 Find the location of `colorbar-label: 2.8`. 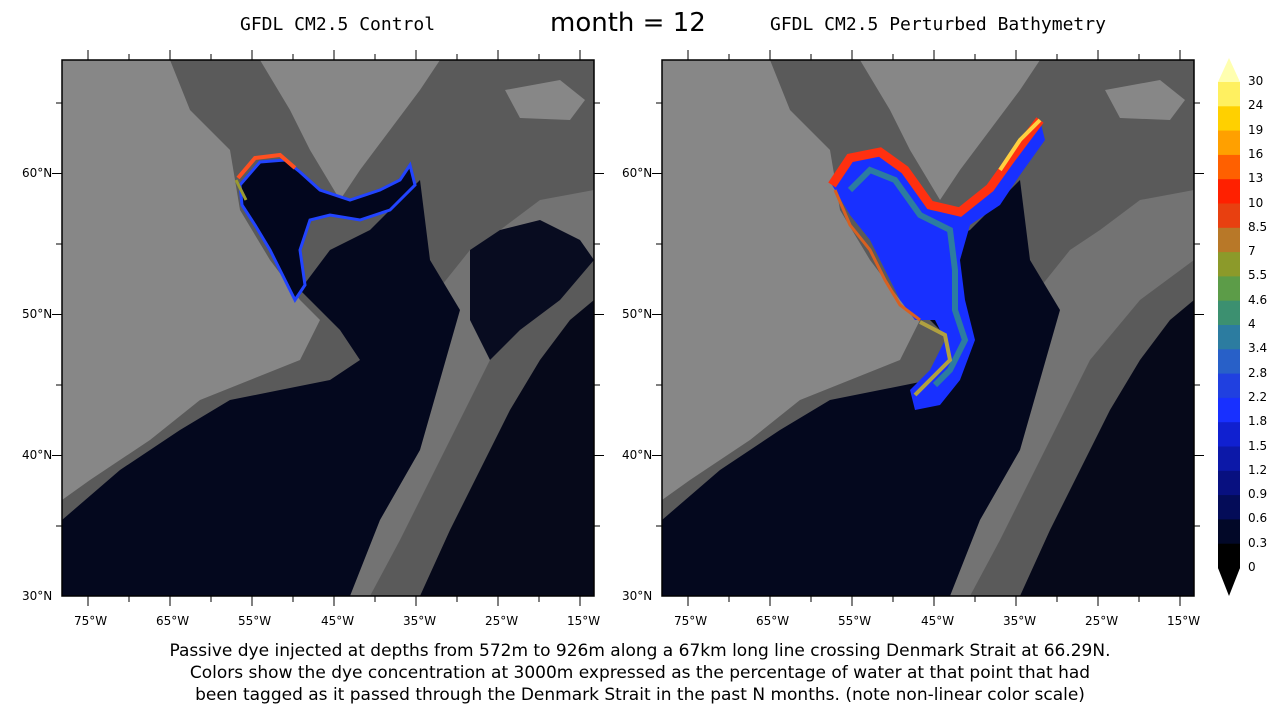

colorbar-label: 2.8 is located at coordinates (1258, 372).